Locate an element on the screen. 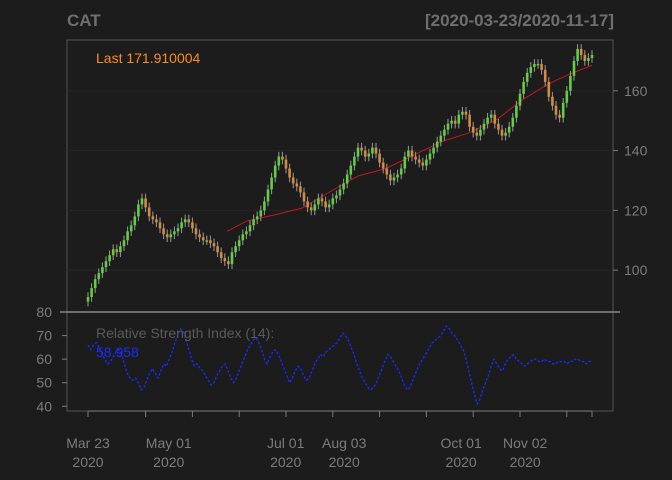 This screenshot has width=672, height=480. price-tick-label: 100 is located at coordinates (636, 270).